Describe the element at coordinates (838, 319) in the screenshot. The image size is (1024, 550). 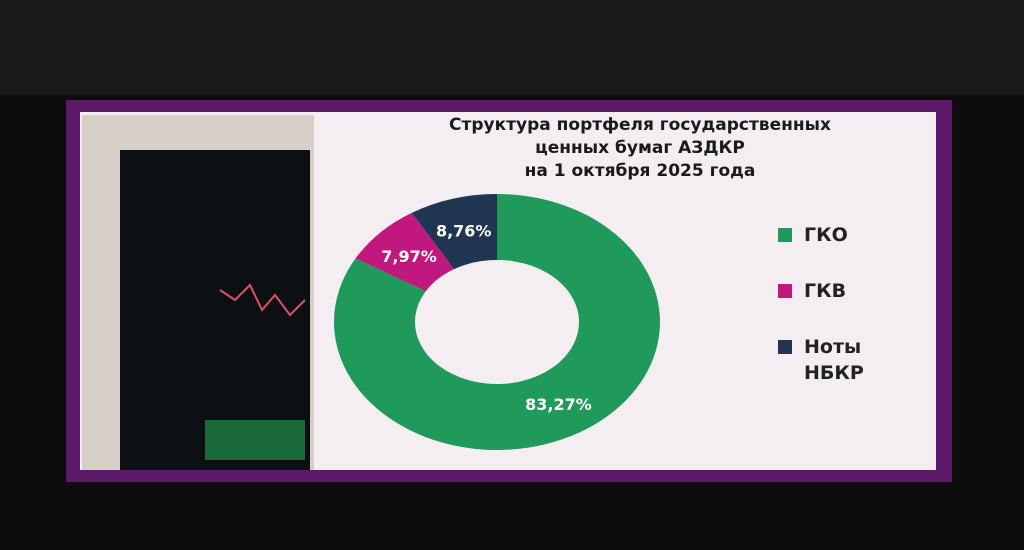
I see `legend: ГКО ГКВ Ноты НБКР` at that location.